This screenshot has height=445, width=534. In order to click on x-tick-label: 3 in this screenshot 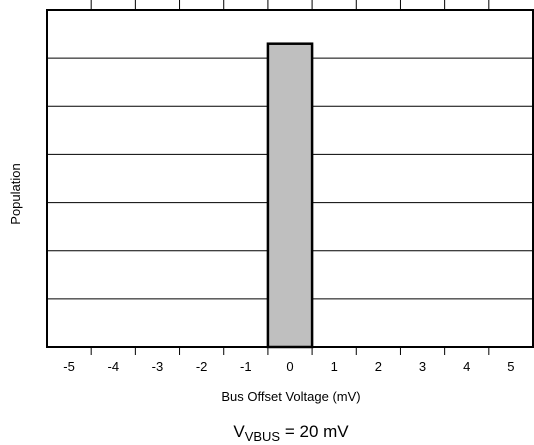, I will do `click(422, 366)`.